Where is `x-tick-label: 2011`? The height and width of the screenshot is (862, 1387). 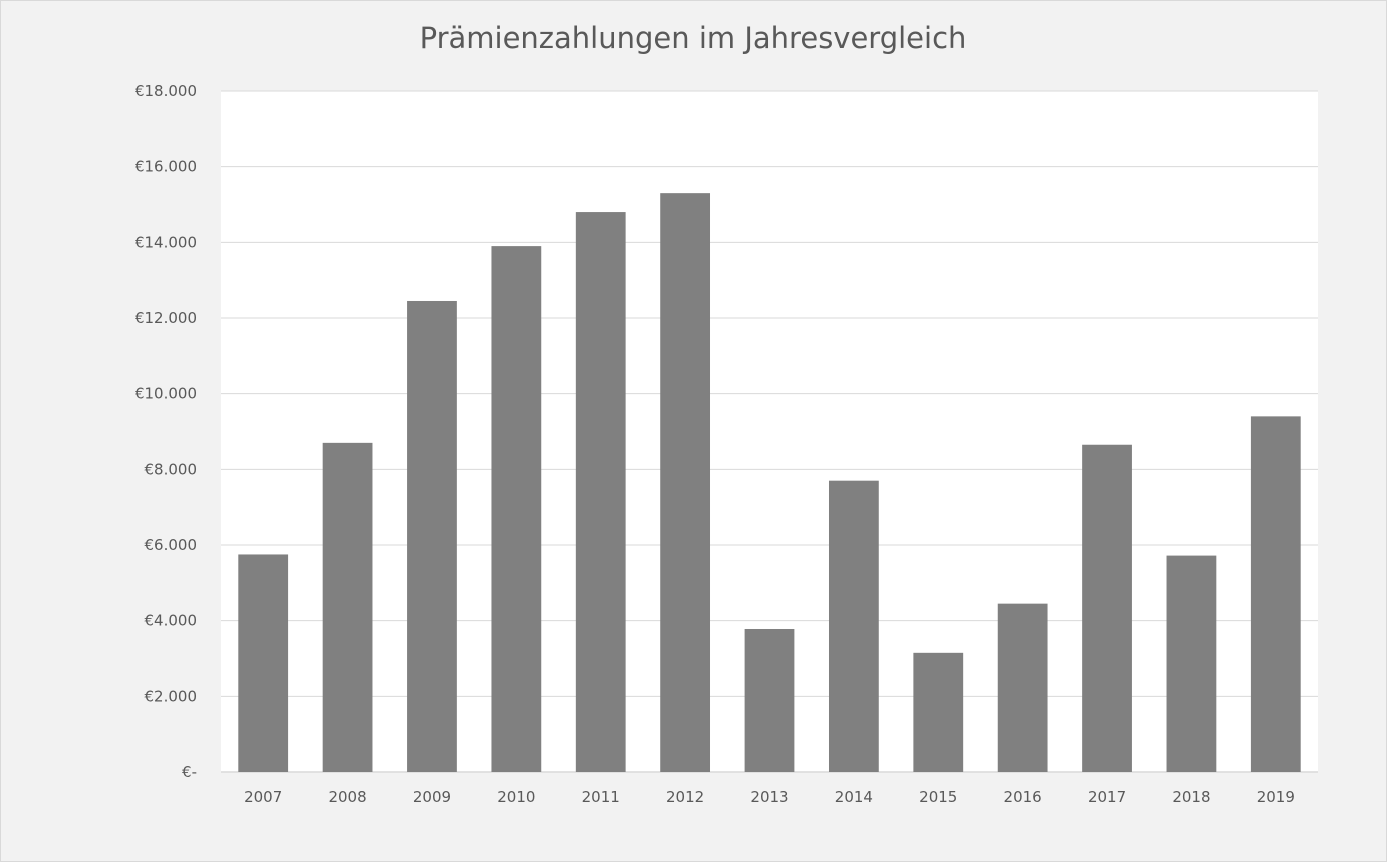 x-tick-label: 2011 is located at coordinates (601, 797).